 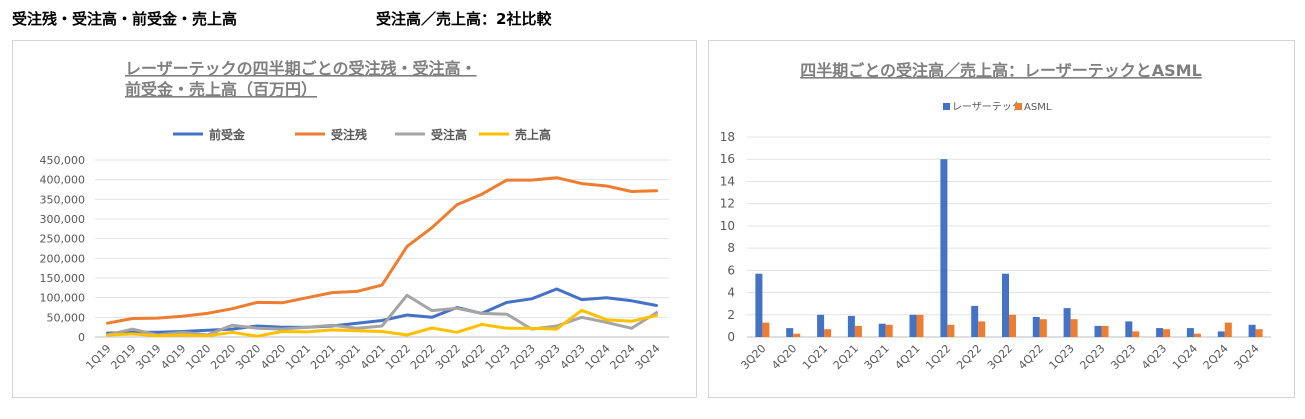 What do you see at coordinates (515, 134) in the screenshot?
I see `legend-entry: 売上高` at bounding box center [515, 134].